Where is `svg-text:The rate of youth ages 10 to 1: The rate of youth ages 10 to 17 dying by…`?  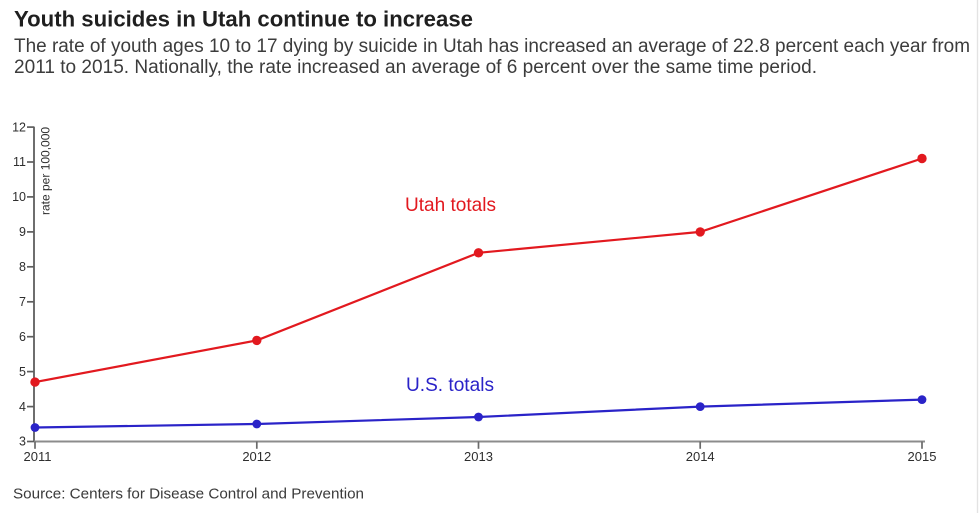 svg-text:The rate of youth ages 10 to 1: The rate of youth ages 10 to 17 dying by… is located at coordinates (492, 46).